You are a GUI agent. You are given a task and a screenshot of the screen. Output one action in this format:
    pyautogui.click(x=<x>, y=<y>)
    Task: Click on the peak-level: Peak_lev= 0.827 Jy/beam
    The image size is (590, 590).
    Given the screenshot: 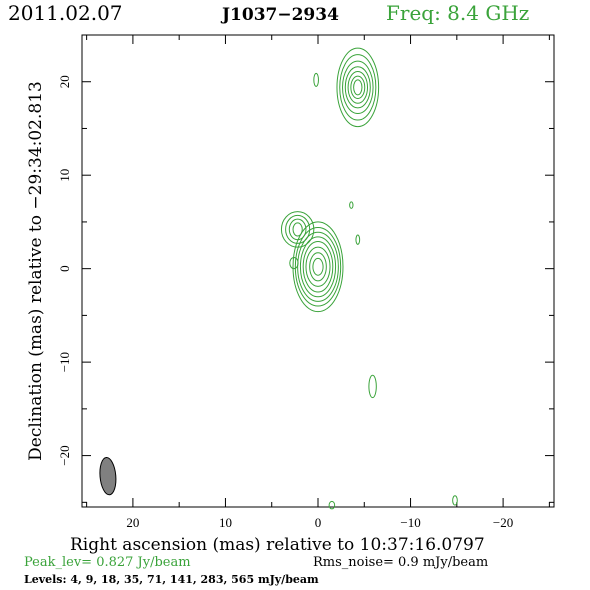 What is the action you would take?
    pyautogui.click(x=107, y=562)
    